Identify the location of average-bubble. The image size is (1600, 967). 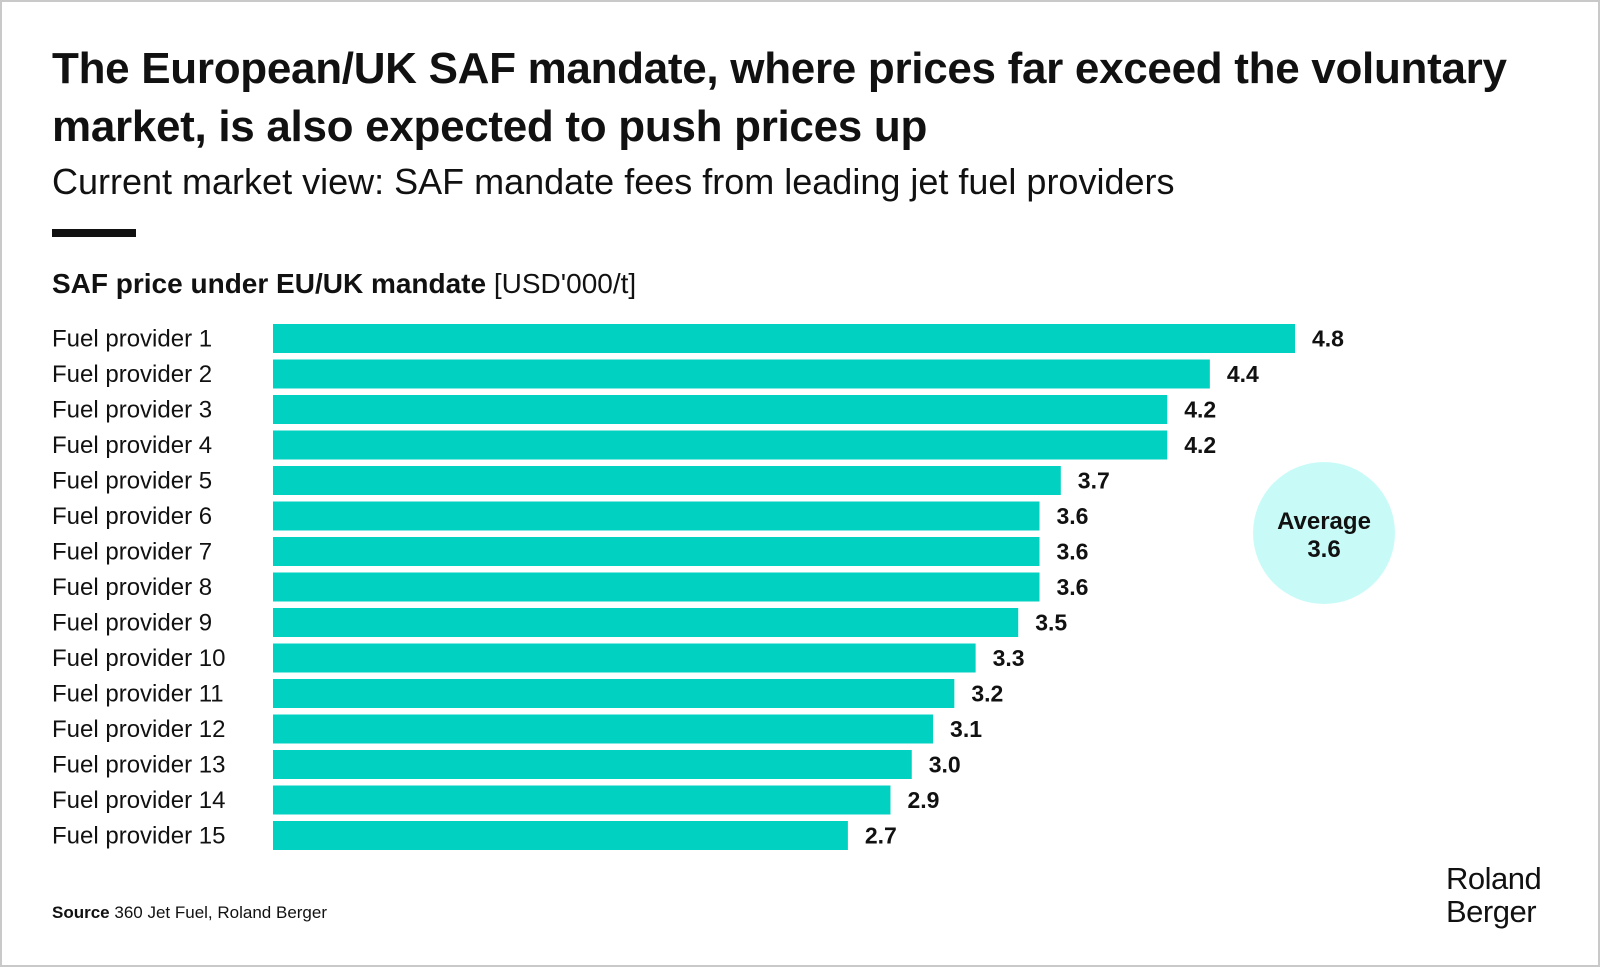
(1324, 533).